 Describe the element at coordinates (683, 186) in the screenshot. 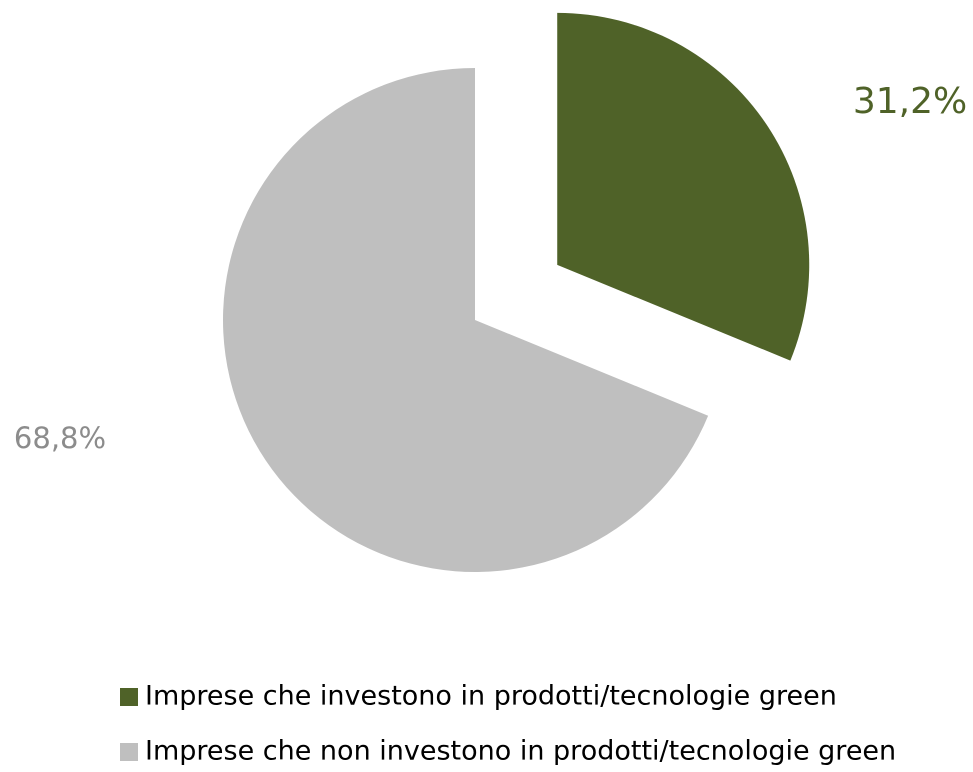

I see `pie-slice` at that location.